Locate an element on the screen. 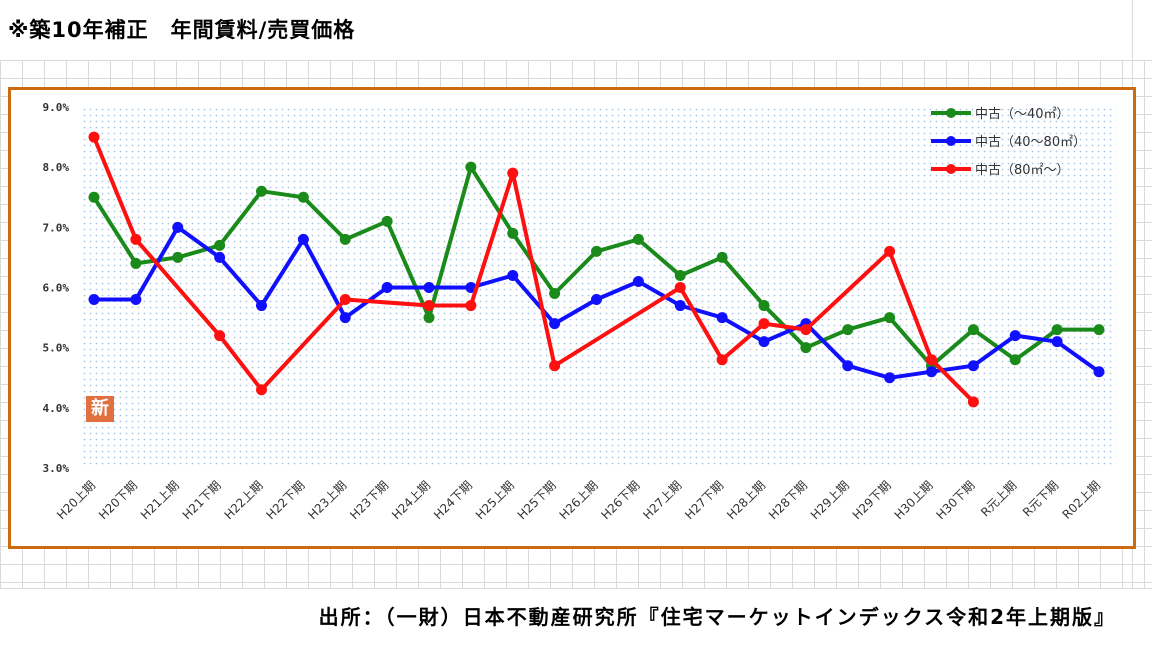  y-tick-label: 7.0% is located at coordinates (56, 227).